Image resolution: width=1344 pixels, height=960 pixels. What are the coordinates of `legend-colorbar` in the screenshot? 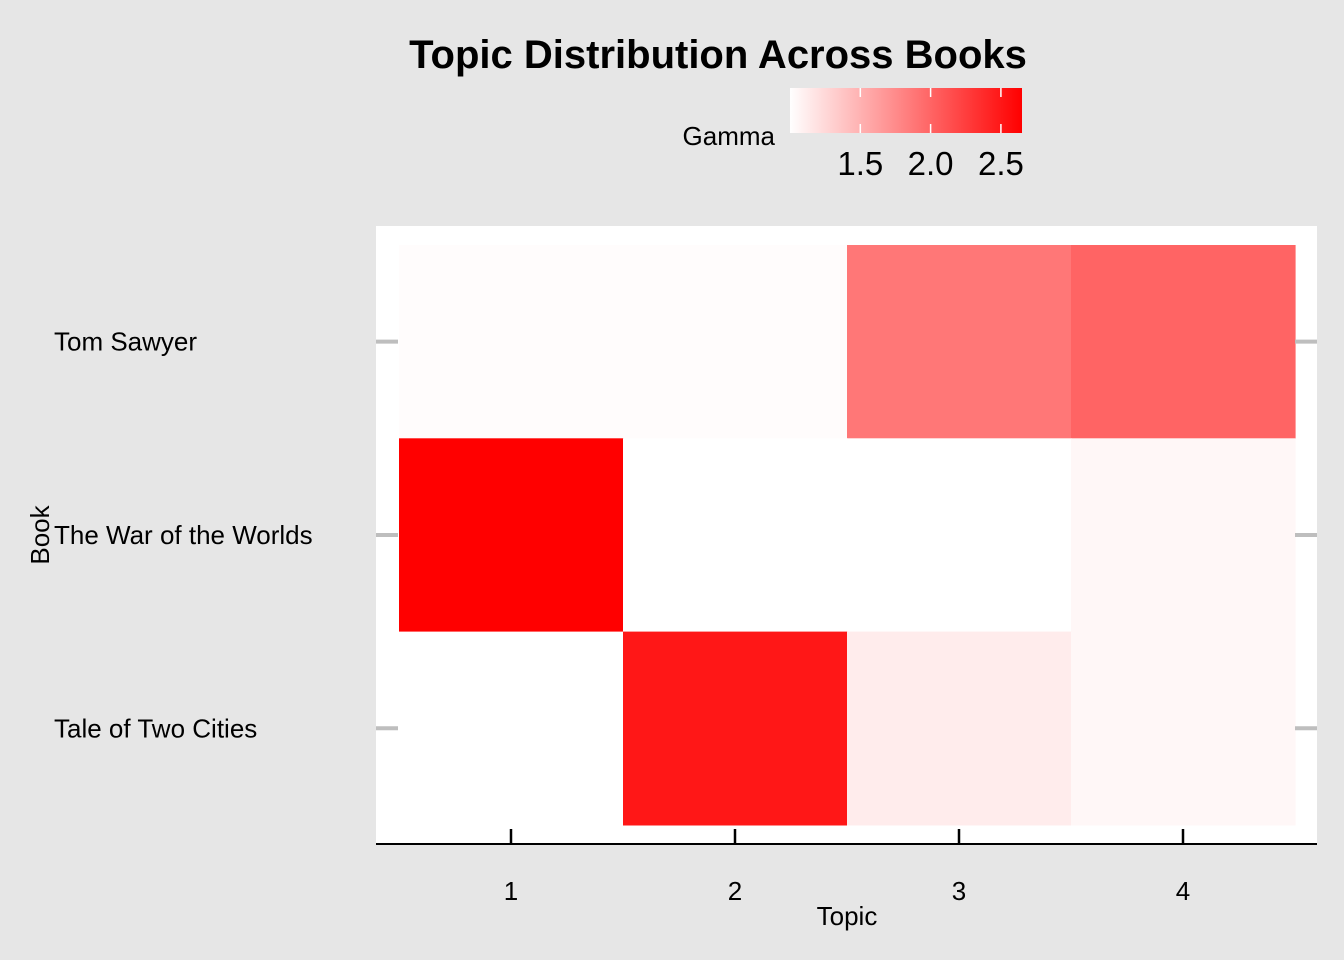 It's located at (906, 110).